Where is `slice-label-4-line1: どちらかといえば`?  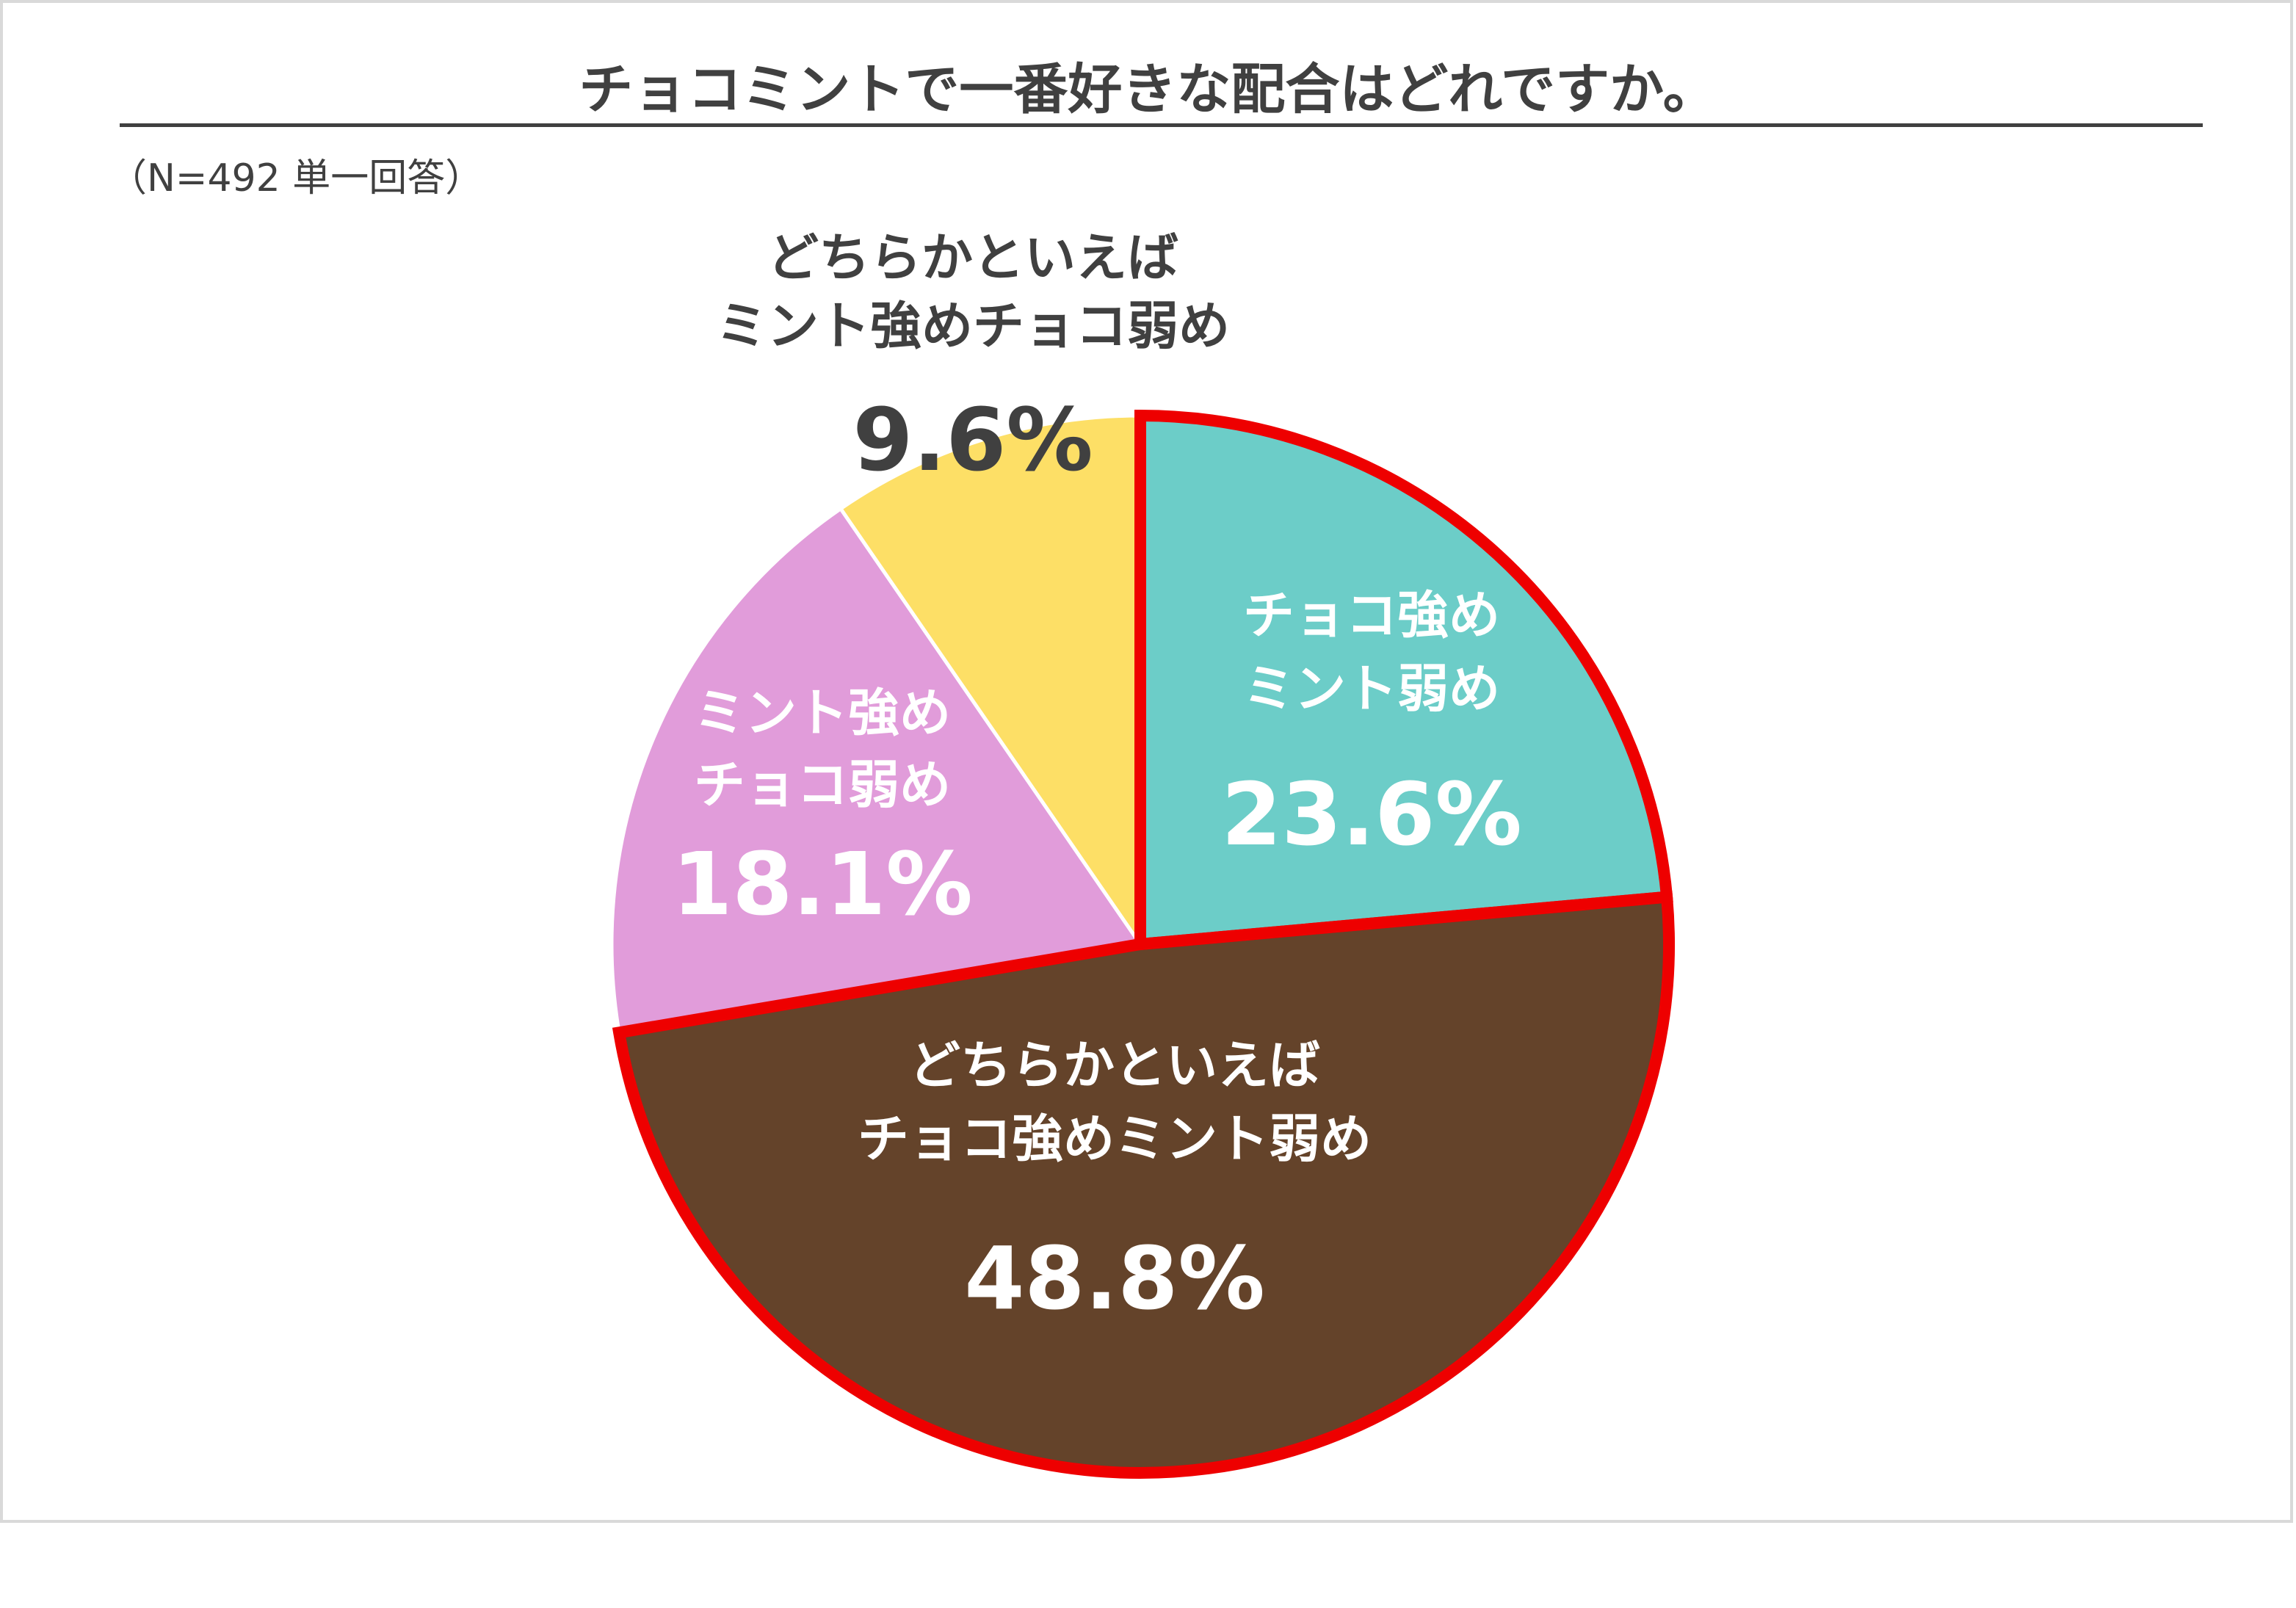
slice-label-4-line1: どちらかといえば is located at coordinates (972, 258).